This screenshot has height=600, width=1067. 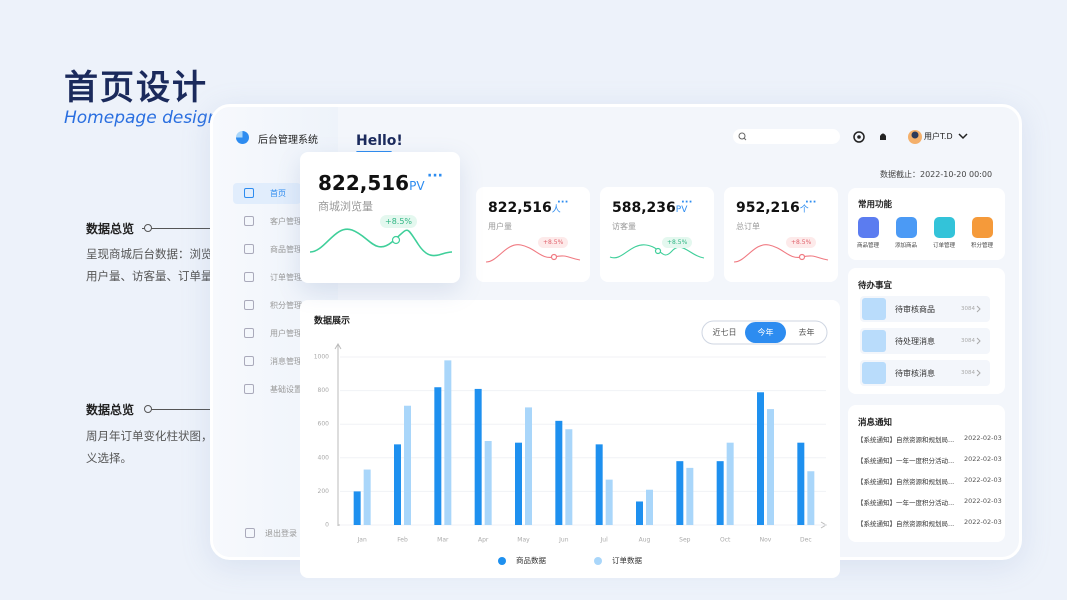 I want to click on stat-value-row: 588,236PV, so click(x=649, y=208).